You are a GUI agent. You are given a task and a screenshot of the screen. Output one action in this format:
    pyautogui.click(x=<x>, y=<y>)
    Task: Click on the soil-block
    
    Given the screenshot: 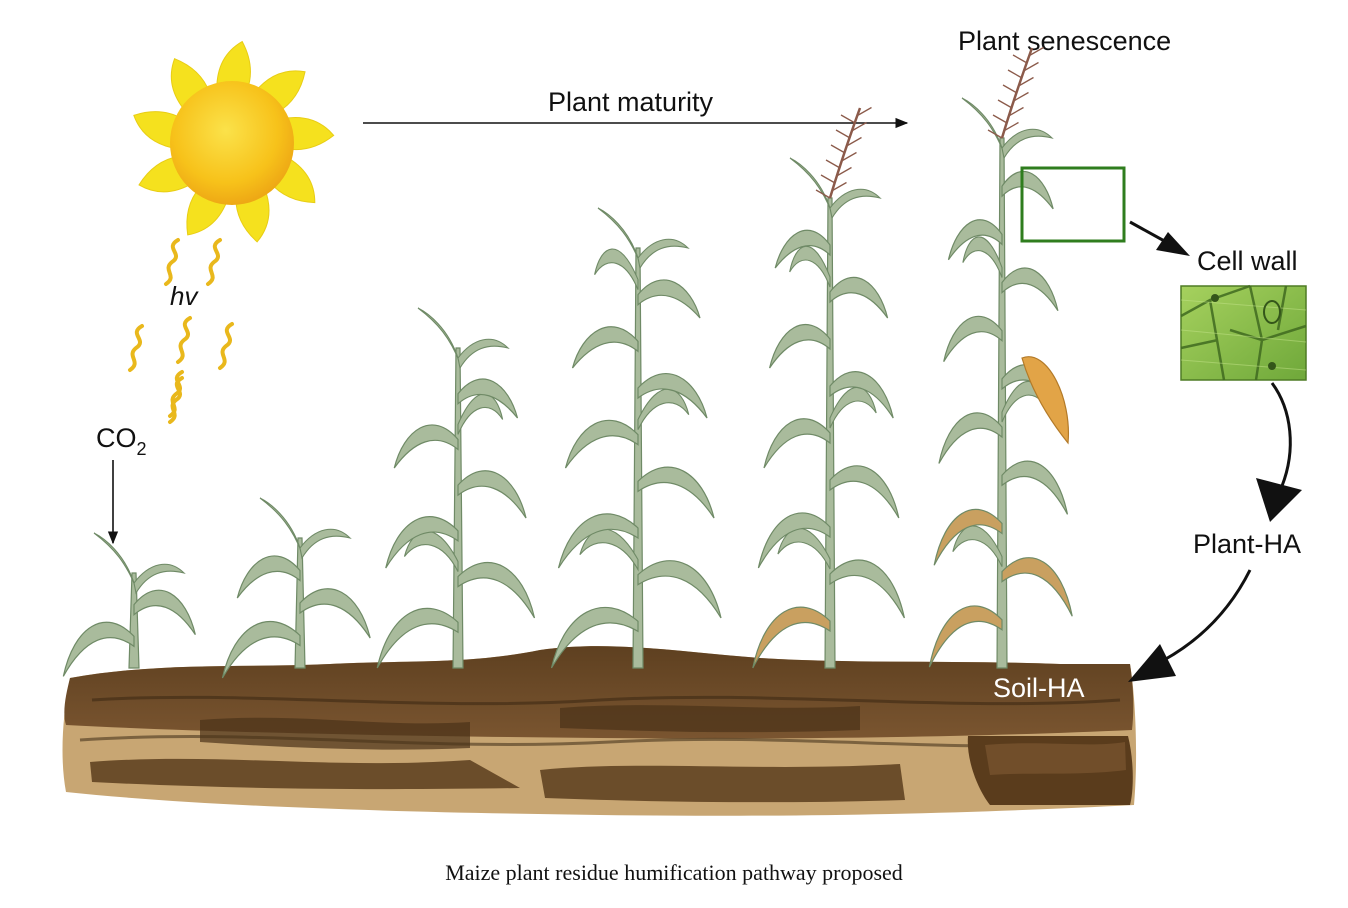 What is the action you would take?
    pyautogui.click(x=599, y=731)
    